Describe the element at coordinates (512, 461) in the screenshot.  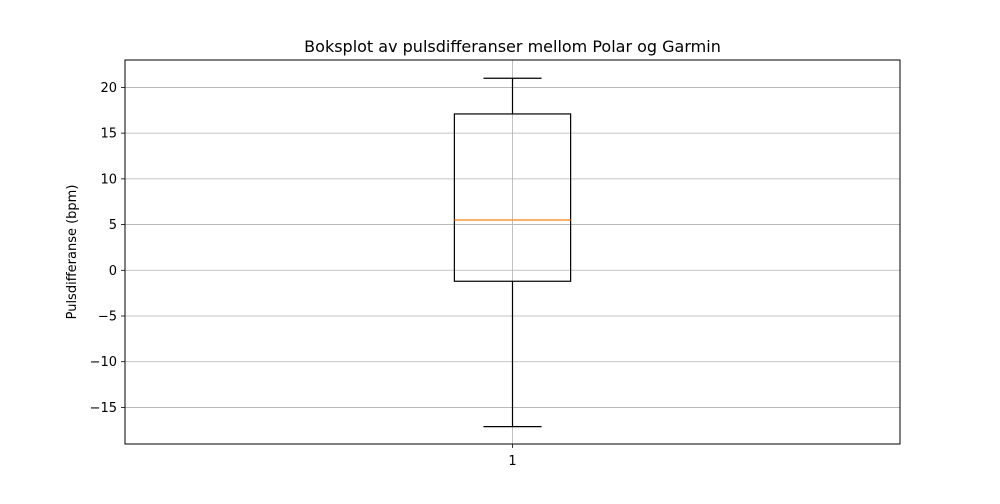
I see `x-tick-label: 1` at that location.